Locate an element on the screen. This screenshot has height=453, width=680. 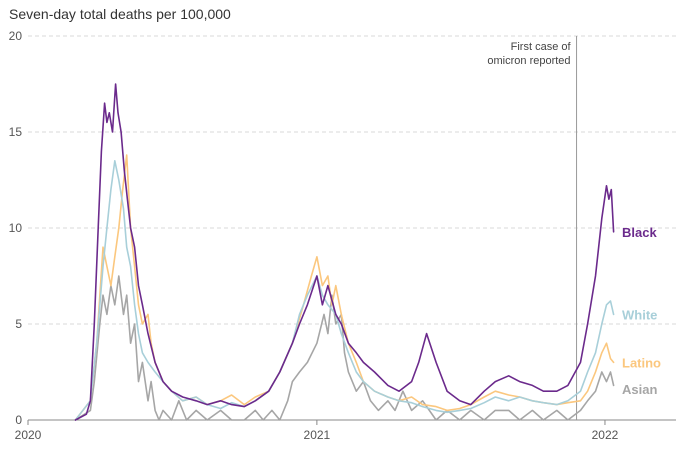
x-axis-ticks: 2020 2021 2022 is located at coordinates (317, 431).